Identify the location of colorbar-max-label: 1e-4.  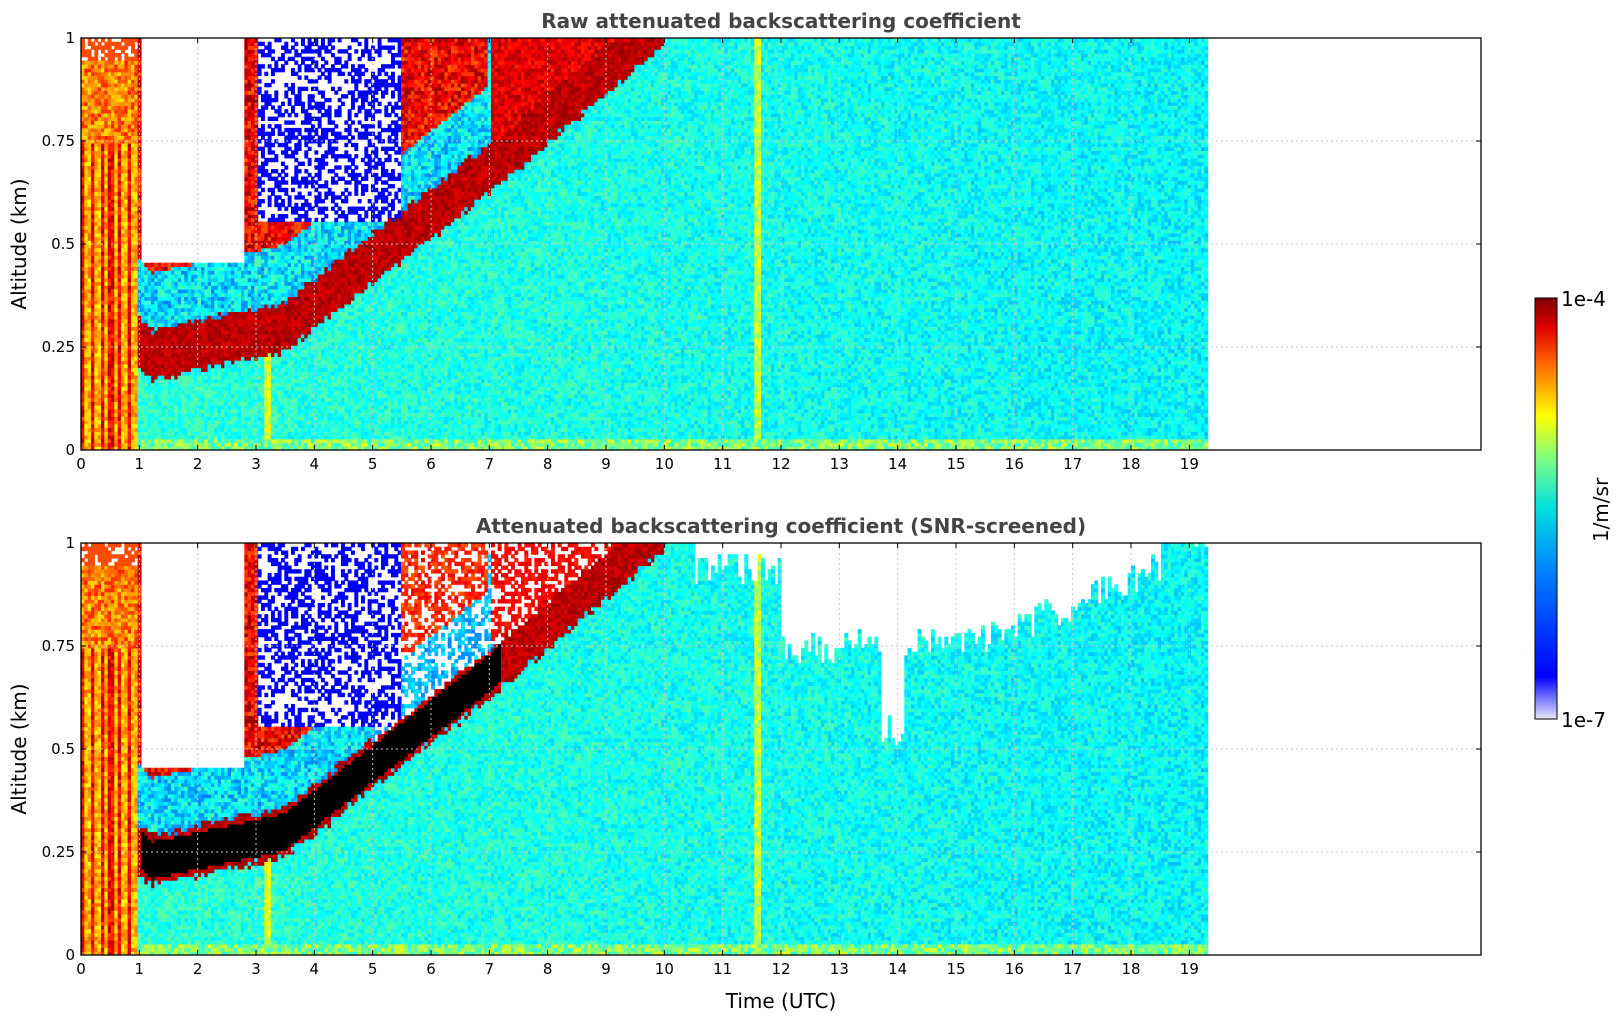
(1583, 299).